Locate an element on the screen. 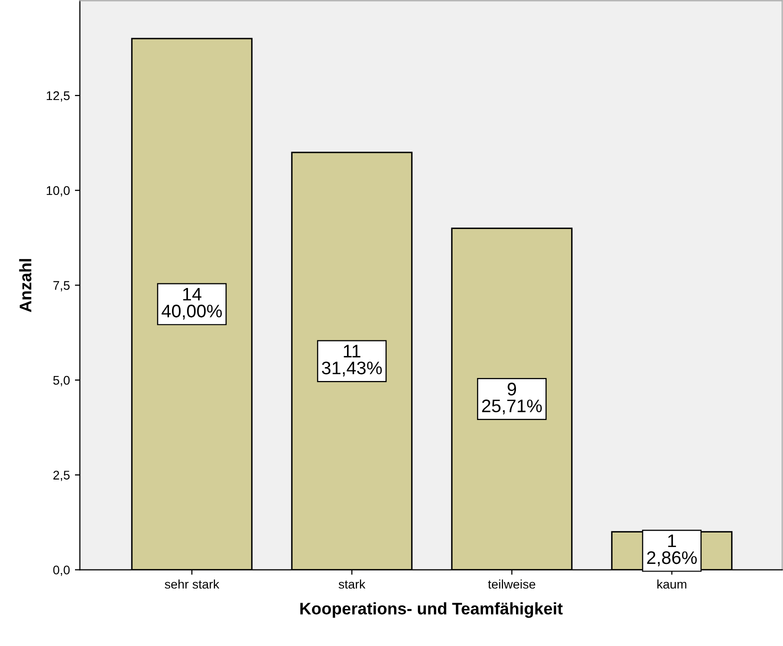  data-label: 9 25,71% is located at coordinates (512, 398).